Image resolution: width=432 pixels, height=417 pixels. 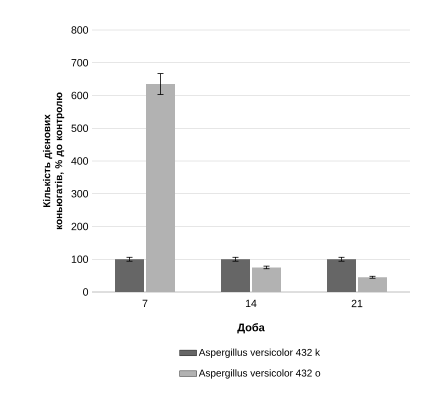 What do you see at coordinates (357, 304) in the screenshot?
I see `x-tick-label: 21` at bounding box center [357, 304].